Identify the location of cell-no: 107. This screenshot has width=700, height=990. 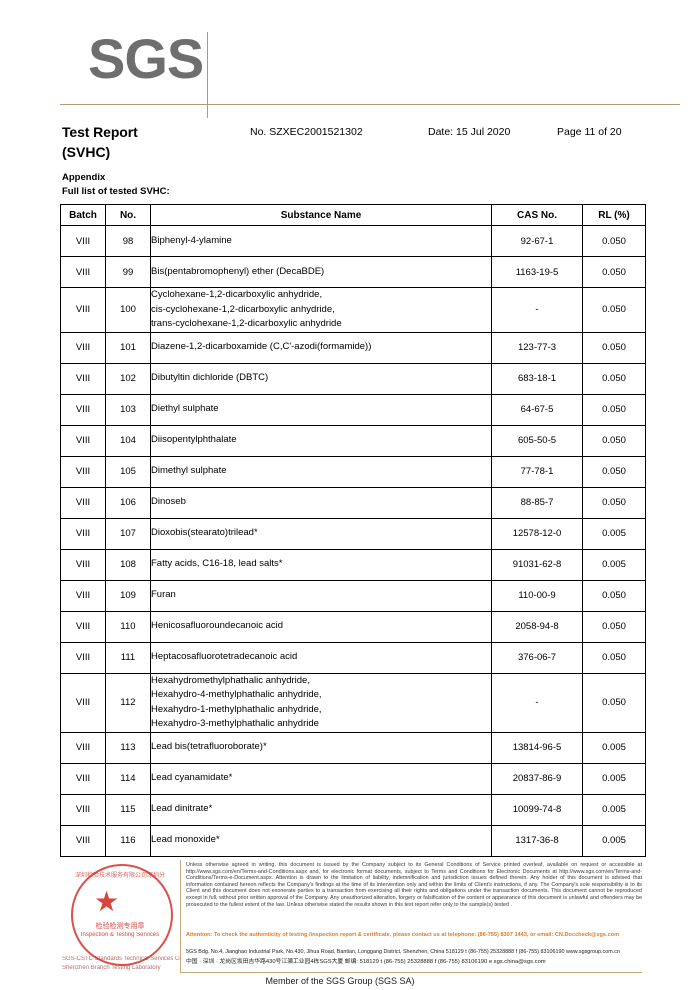
(128, 533).